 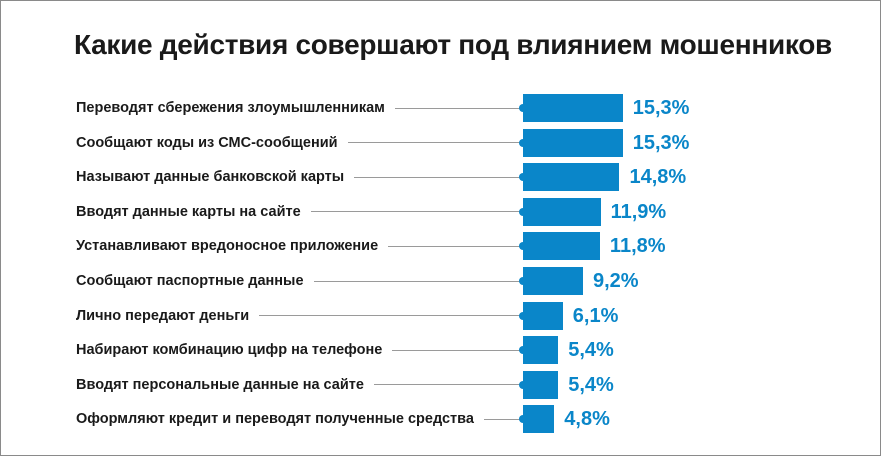 What do you see at coordinates (227, 246) in the screenshot?
I see `category-label: Устанавливают вредоносное приложение` at bounding box center [227, 246].